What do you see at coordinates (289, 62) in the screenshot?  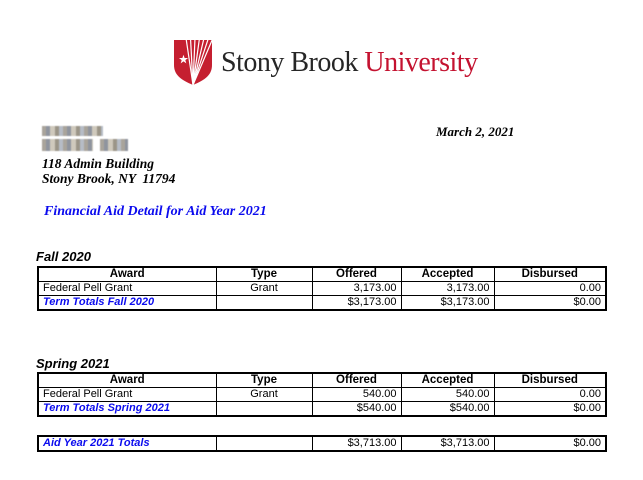 I see `logo-wordmark-primary: Stony Brook` at bounding box center [289, 62].